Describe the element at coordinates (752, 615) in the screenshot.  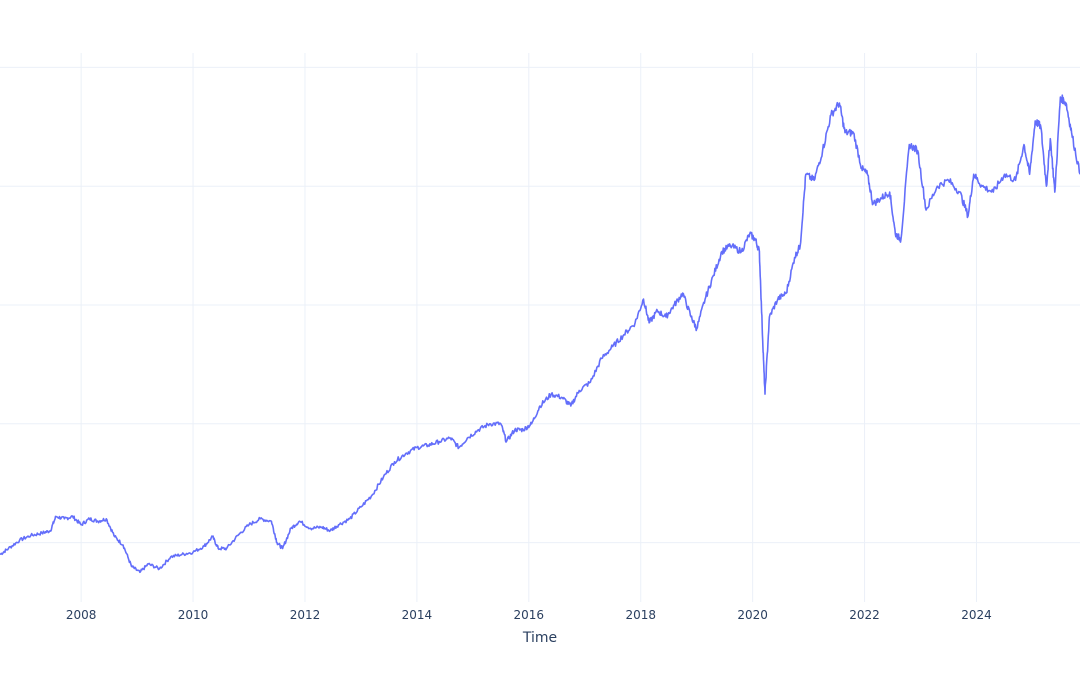
I see `x-tick-label-2020: 2020` at that location.